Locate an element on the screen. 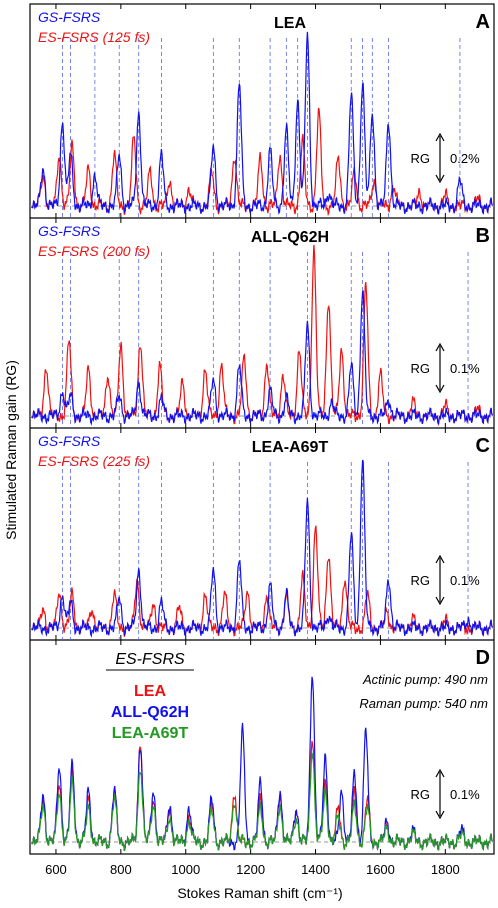  panel-letter: D is located at coordinates (483, 658).